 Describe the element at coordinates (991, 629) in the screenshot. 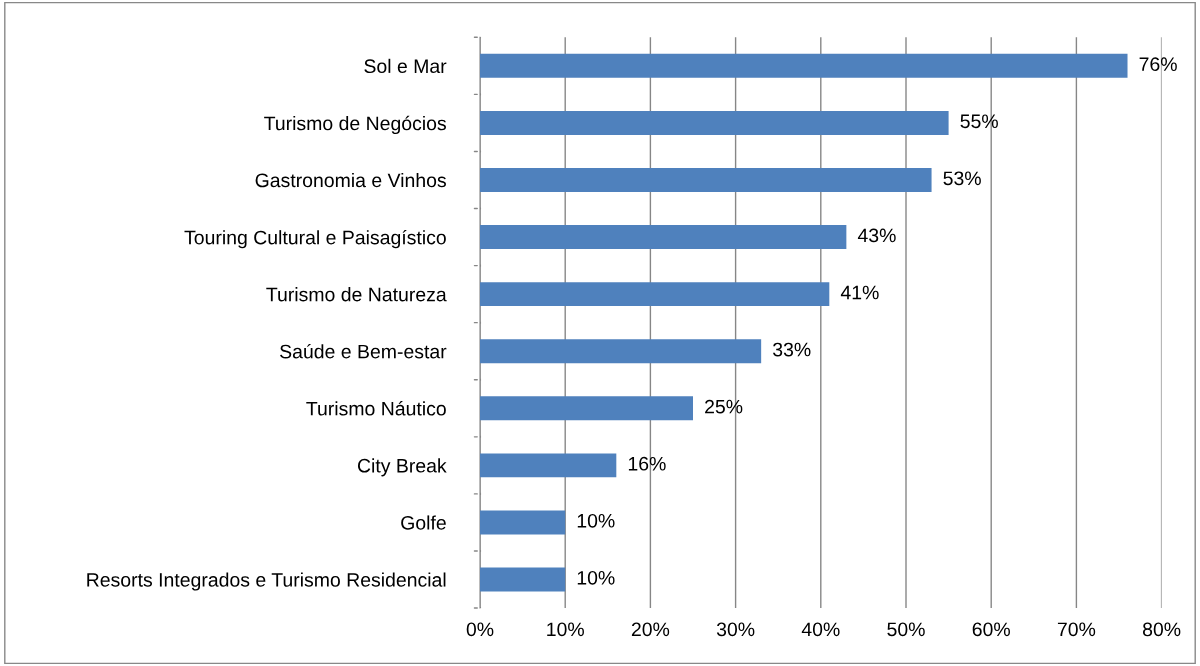

I see `x-tick-label: 60%` at that location.